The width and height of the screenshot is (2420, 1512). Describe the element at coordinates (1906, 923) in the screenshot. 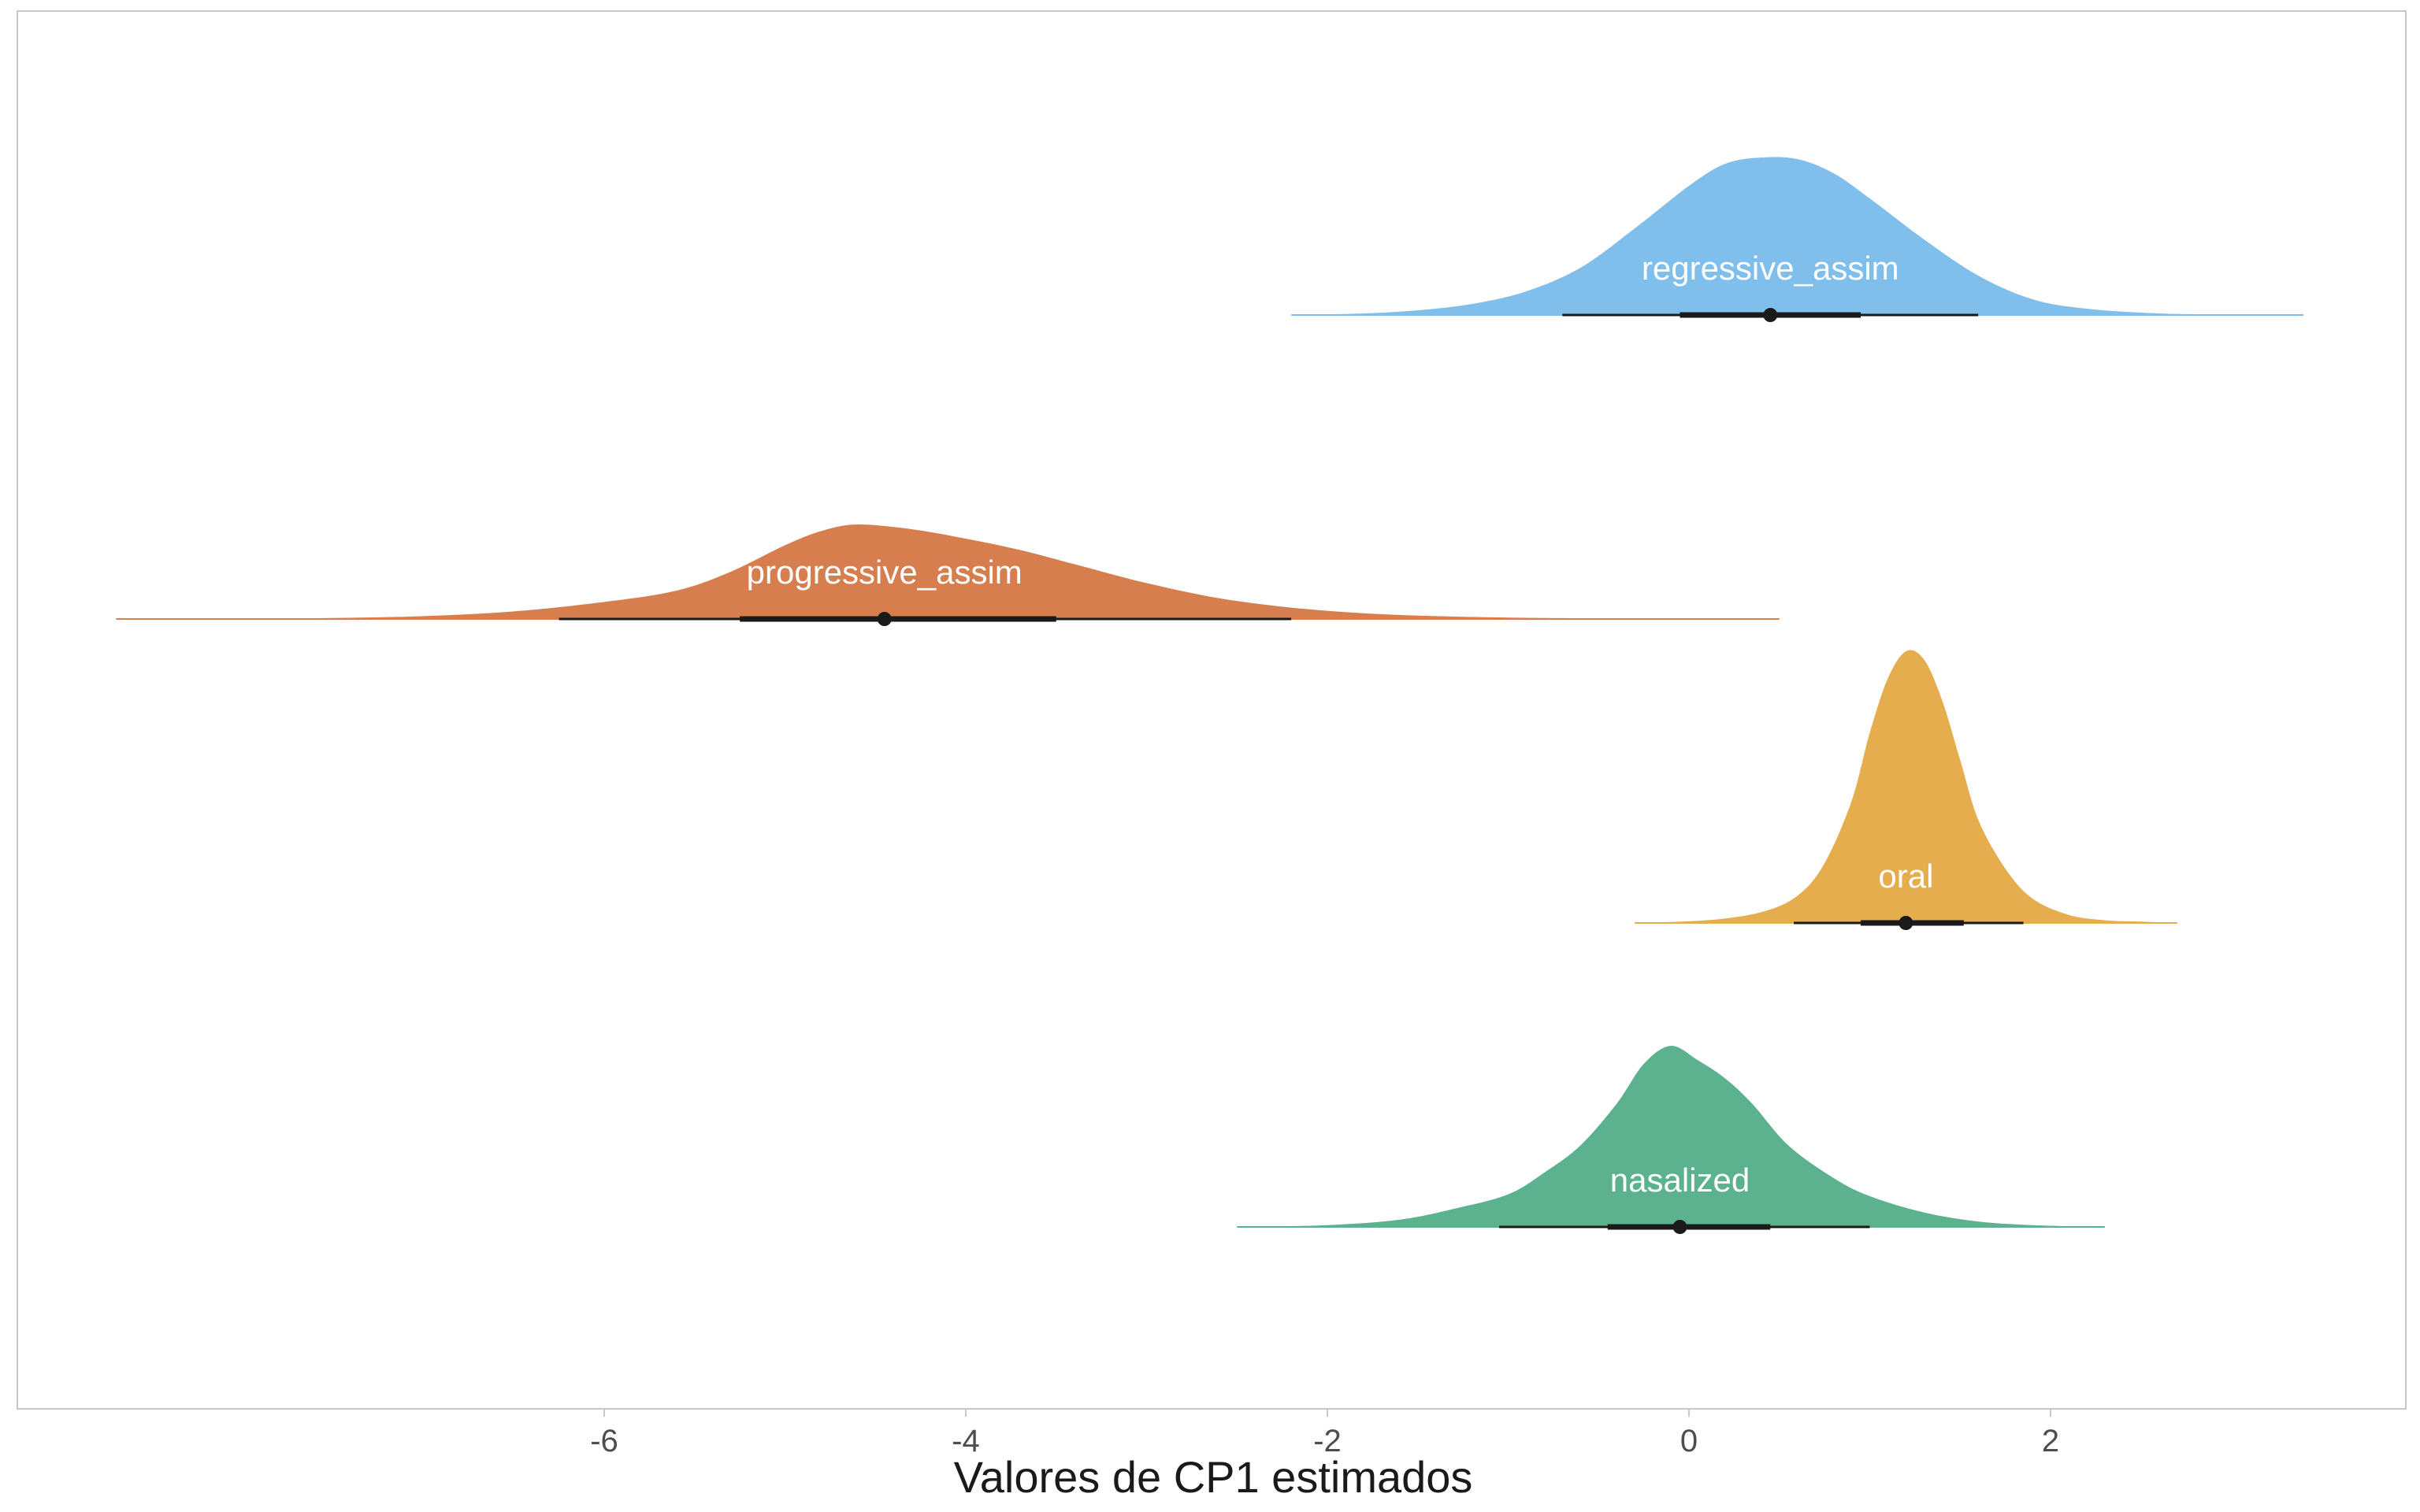

I see `point-estimate-oral` at that location.